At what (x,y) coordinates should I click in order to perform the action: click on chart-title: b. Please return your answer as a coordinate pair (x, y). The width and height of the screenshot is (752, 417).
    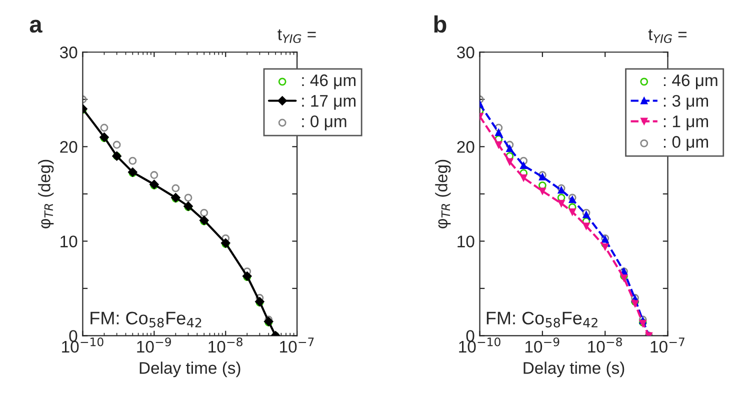
    Looking at the image, I should click on (440, 24).